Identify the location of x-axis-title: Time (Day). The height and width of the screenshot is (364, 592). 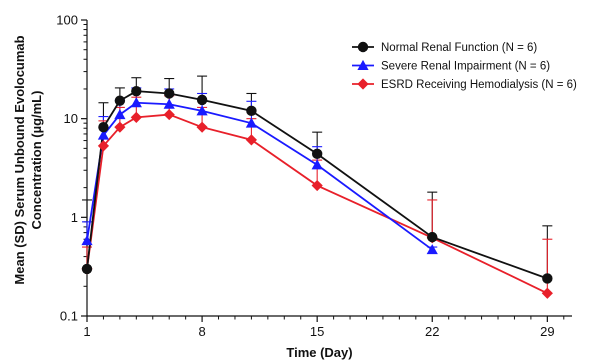
(319, 352).